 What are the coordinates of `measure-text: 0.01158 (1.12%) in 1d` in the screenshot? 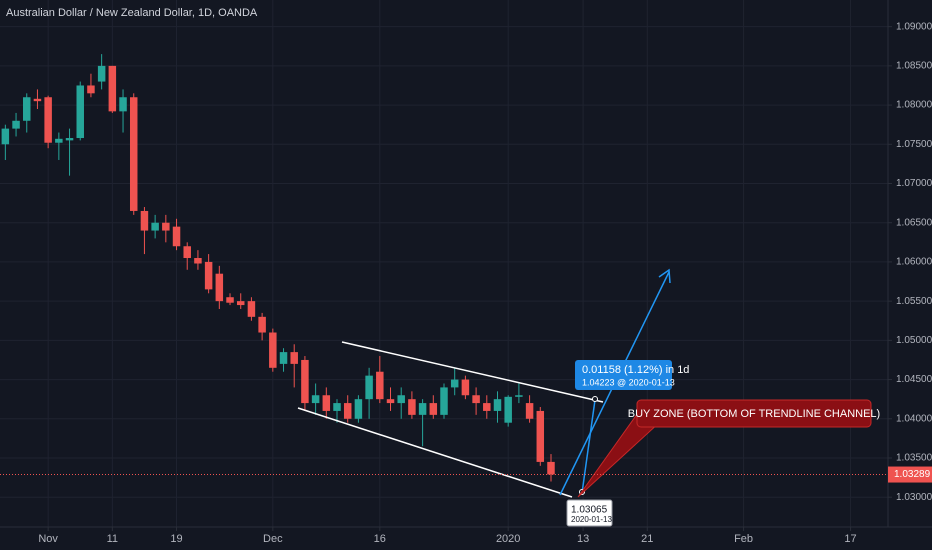 It's located at (635, 370).